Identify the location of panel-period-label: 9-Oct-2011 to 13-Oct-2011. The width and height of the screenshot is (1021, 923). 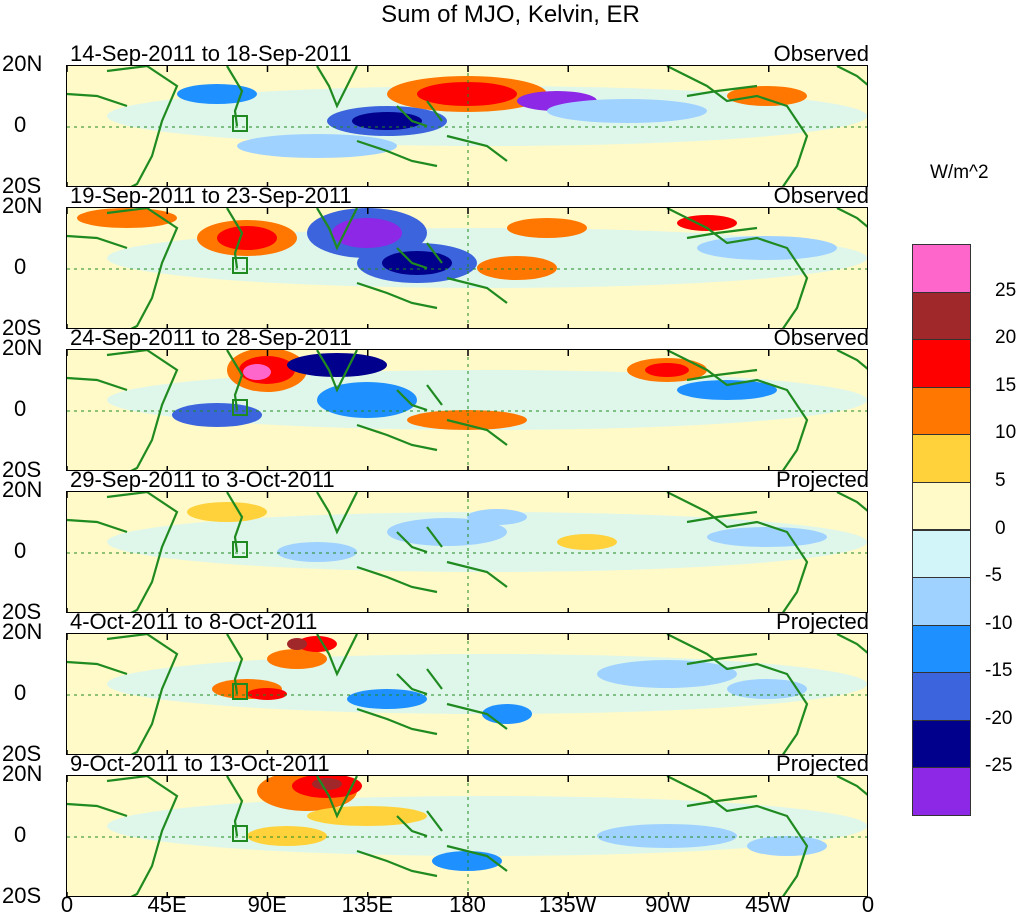
(200, 763).